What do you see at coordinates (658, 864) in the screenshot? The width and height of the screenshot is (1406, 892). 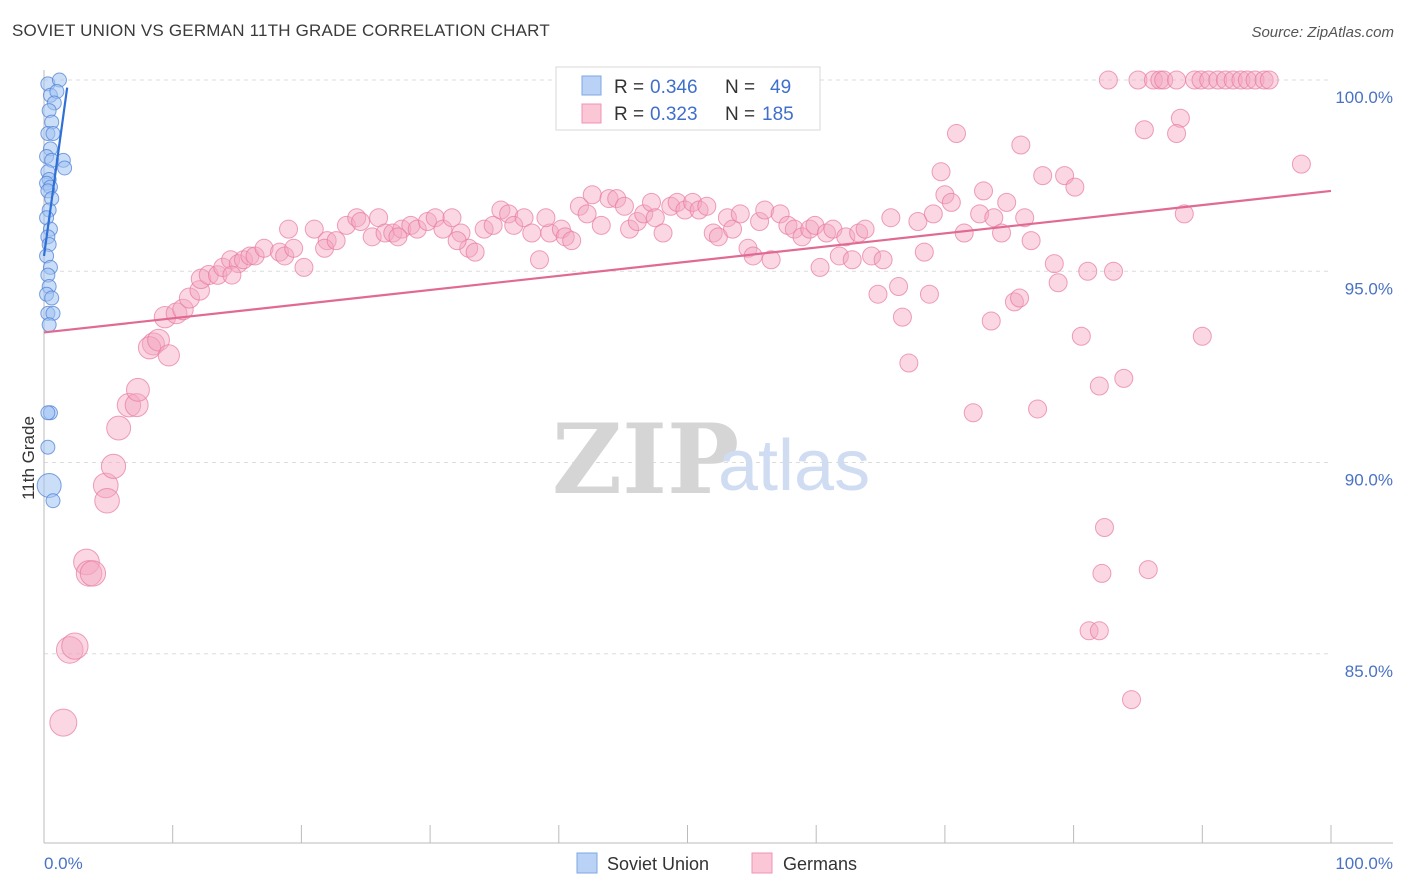 I see `bottom-legend-soviet: Soviet Union` at bounding box center [658, 864].